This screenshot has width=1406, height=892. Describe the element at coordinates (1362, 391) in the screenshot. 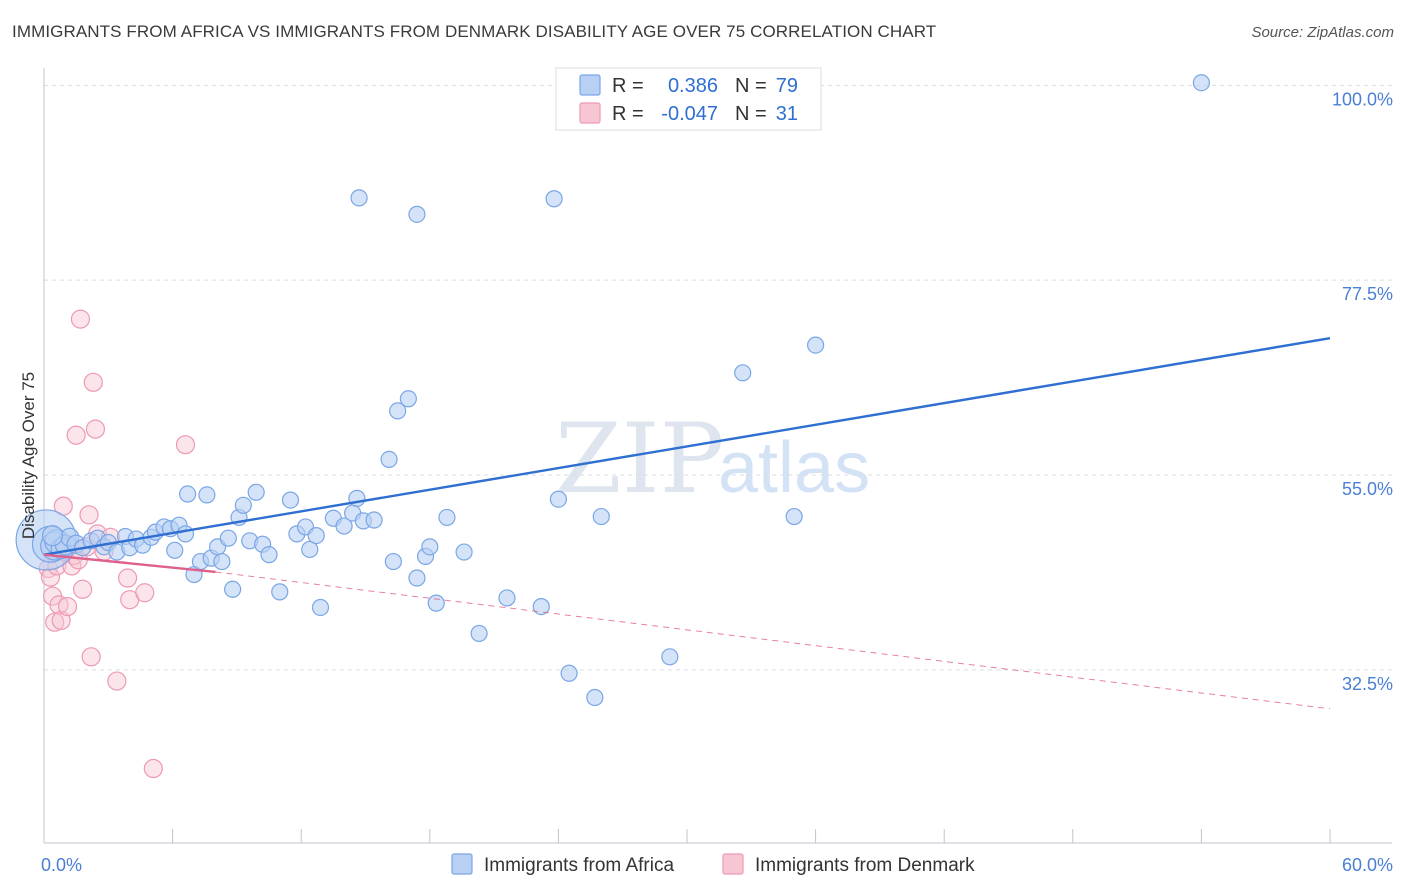

I see `y-tick-labels: 100.0% 77.5% 55.0% 32.5%` at that location.